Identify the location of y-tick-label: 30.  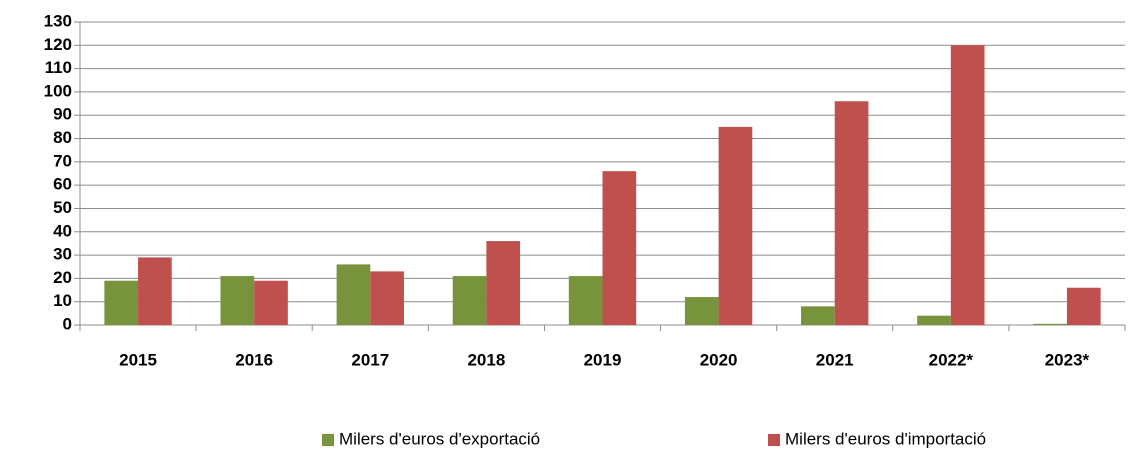
(62, 254).